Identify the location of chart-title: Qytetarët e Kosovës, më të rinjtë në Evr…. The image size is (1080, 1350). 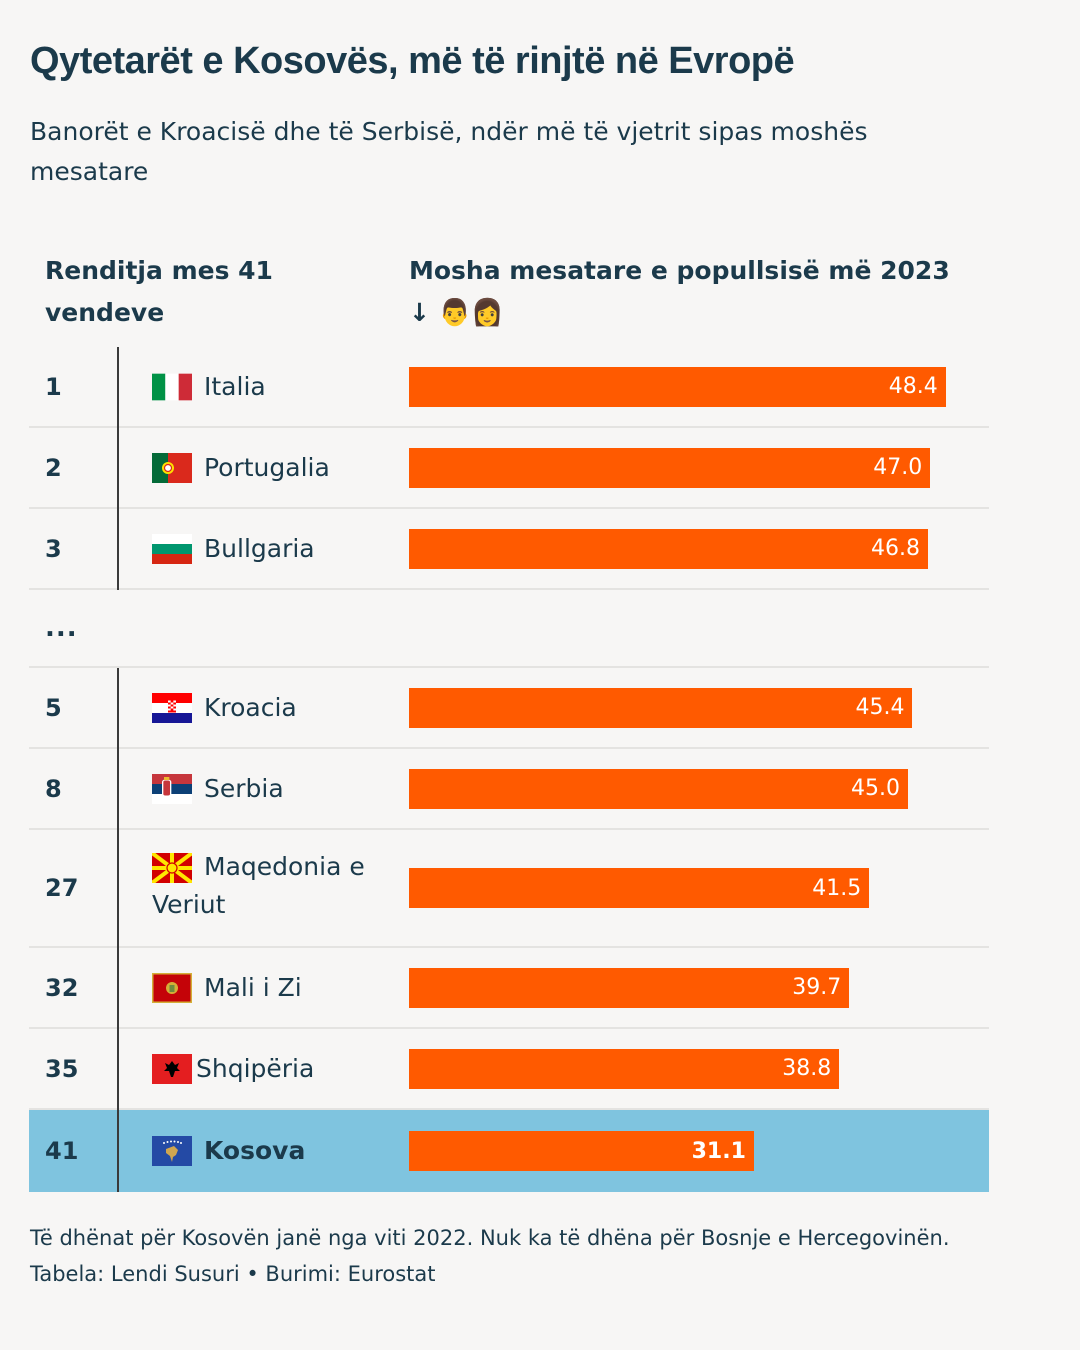
(412, 61).